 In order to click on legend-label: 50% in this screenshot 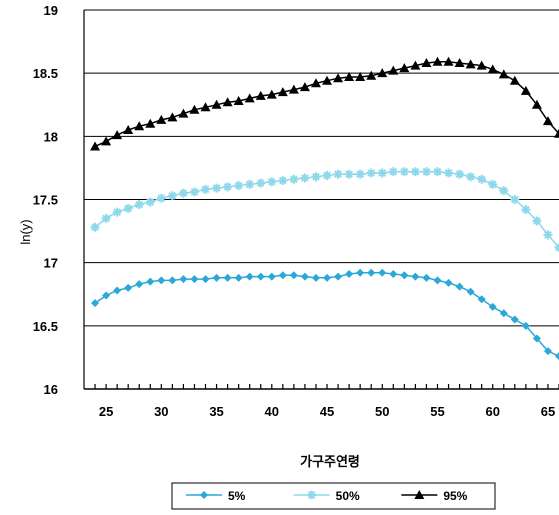, I will do `click(348, 496)`.